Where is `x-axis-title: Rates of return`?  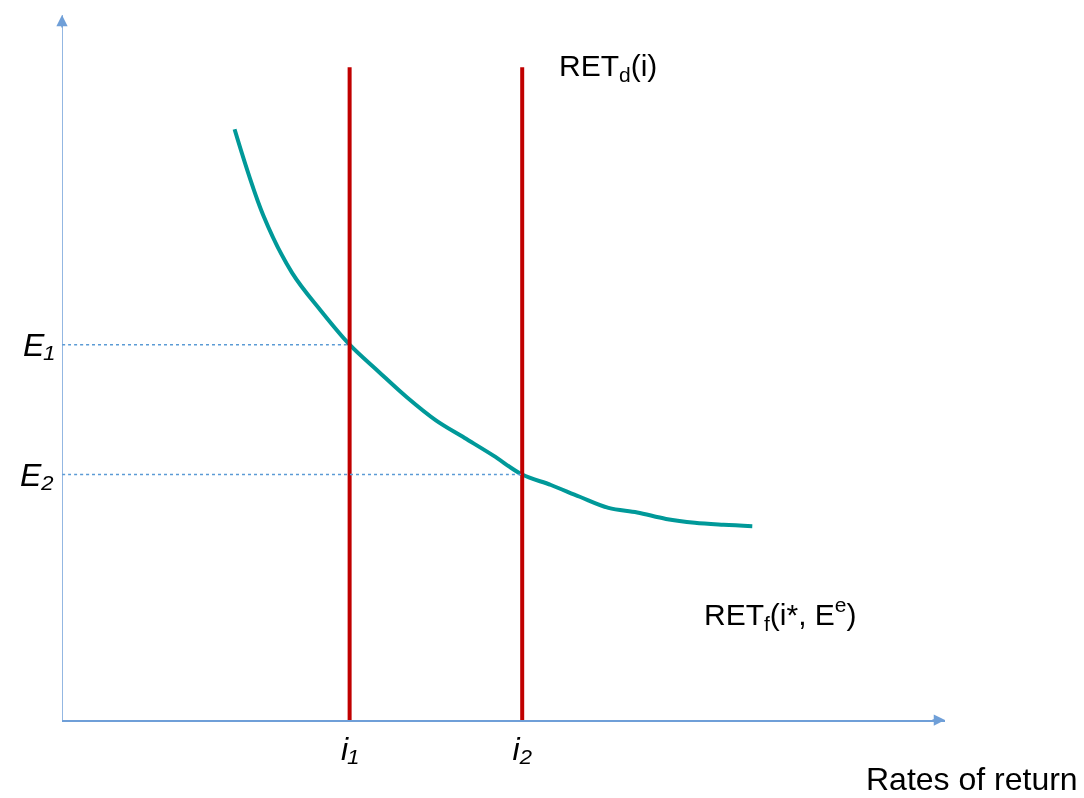 x-axis-title: Rates of return is located at coordinates (972, 779).